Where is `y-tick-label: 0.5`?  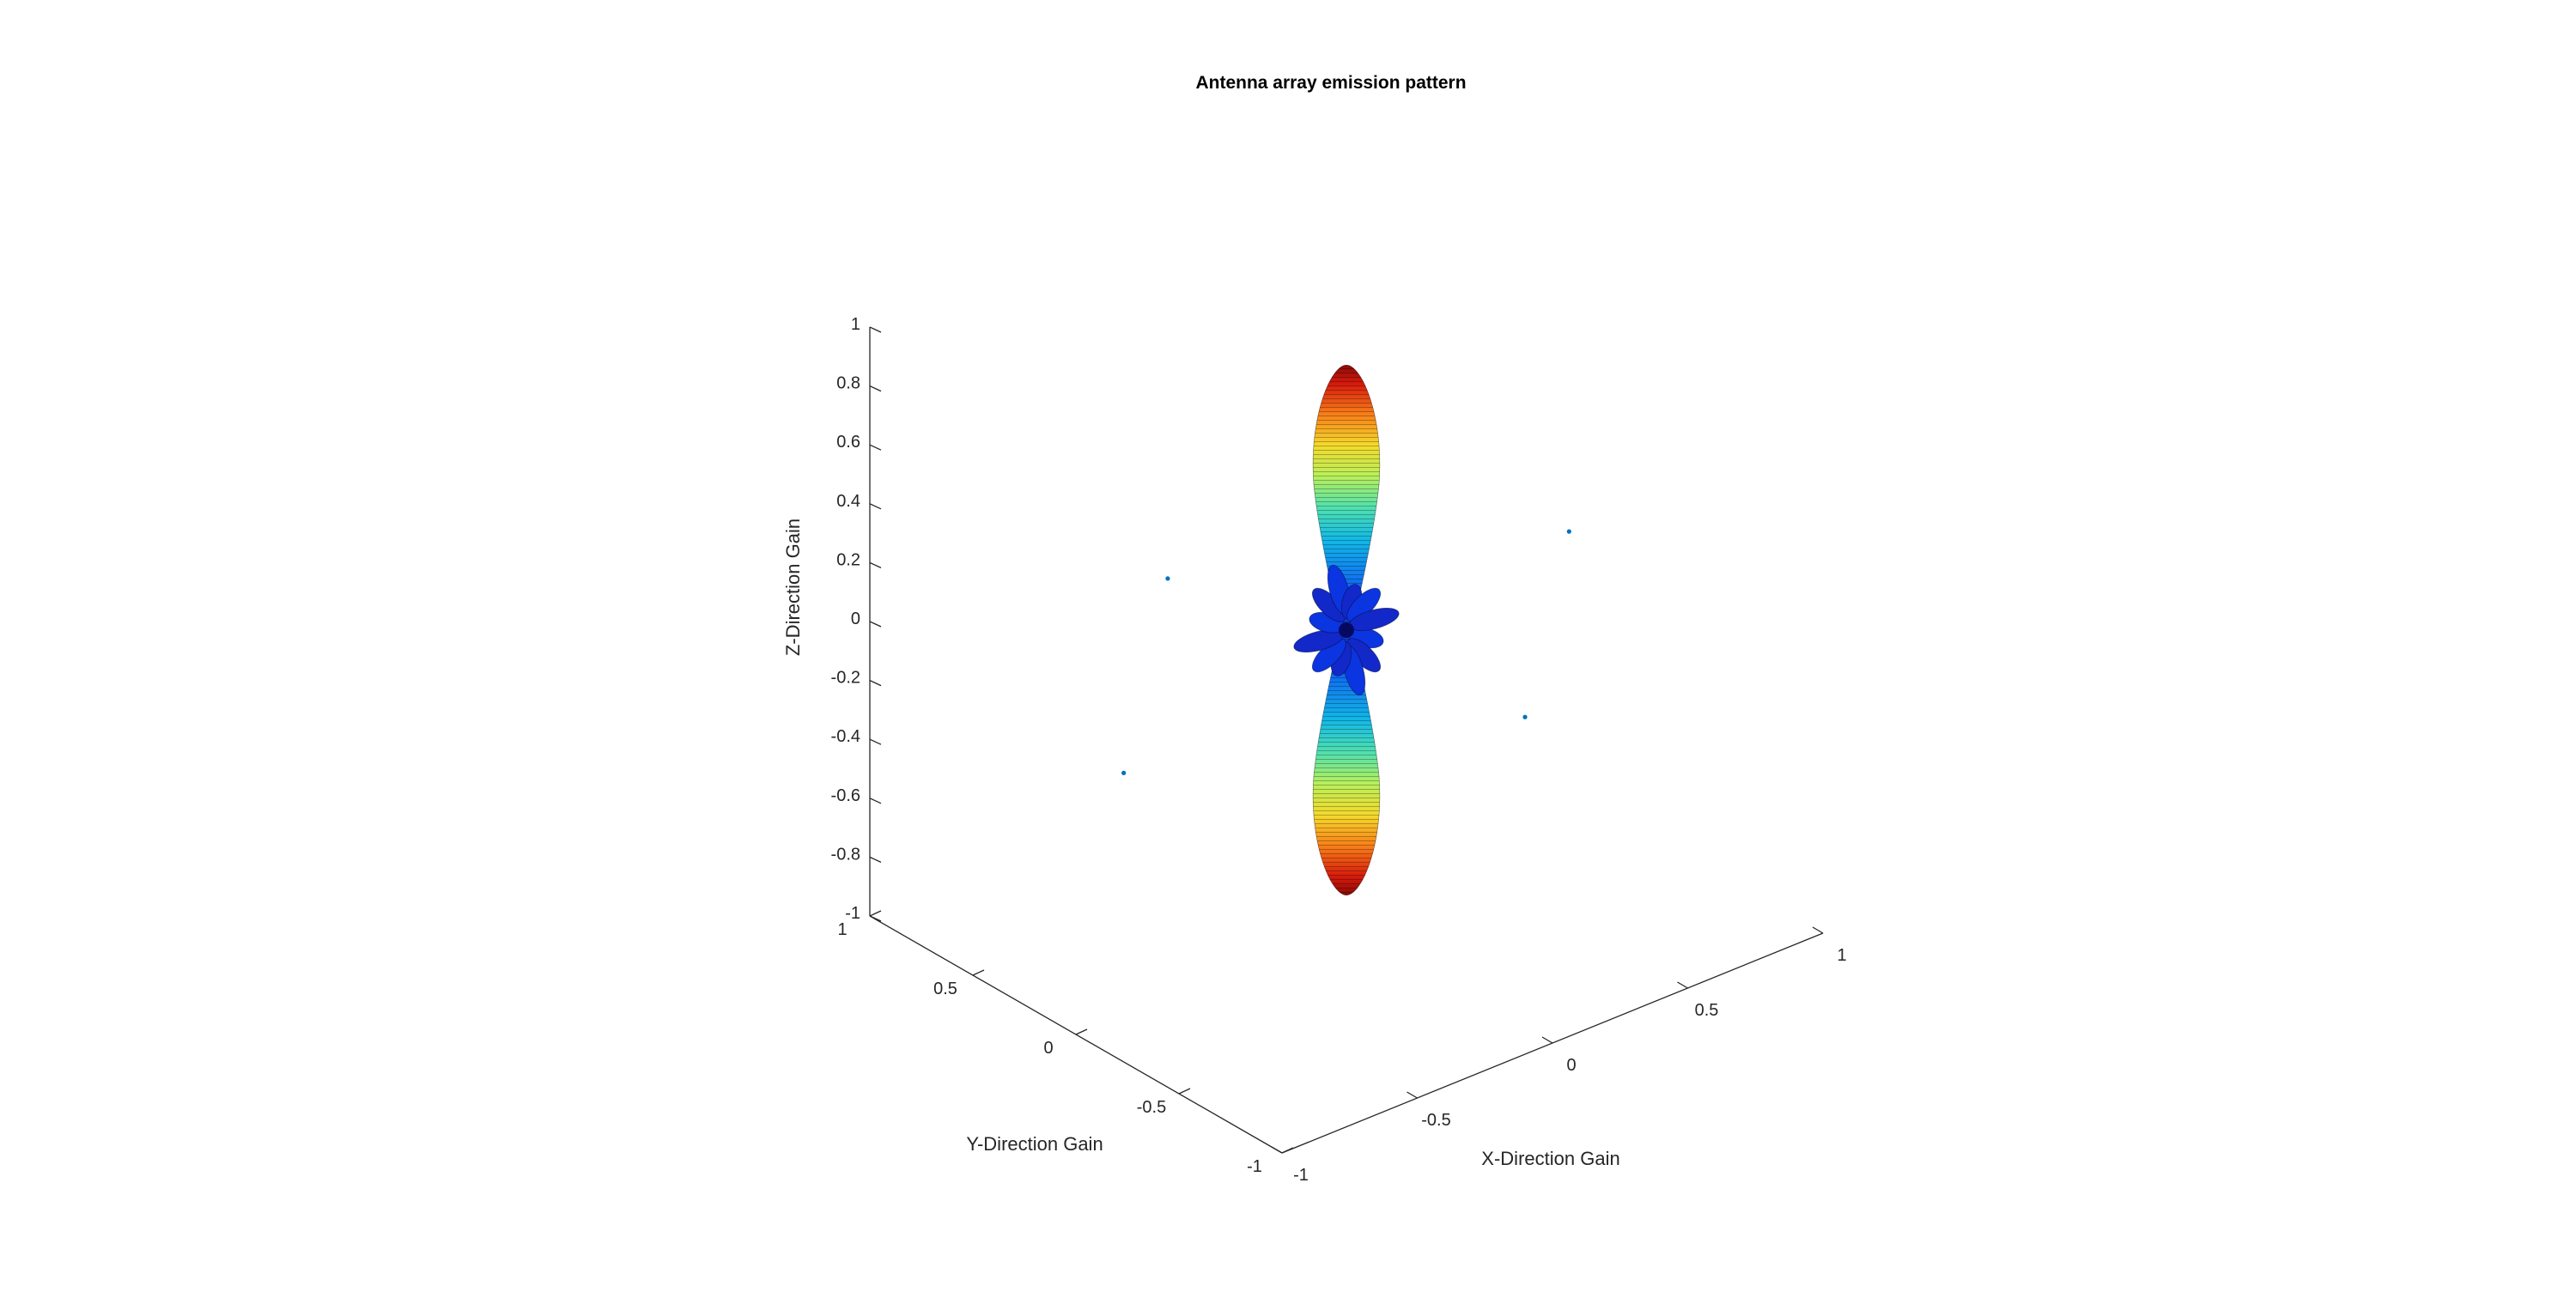
y-tick-label: 0.5 is located at coordinates (945, 989).